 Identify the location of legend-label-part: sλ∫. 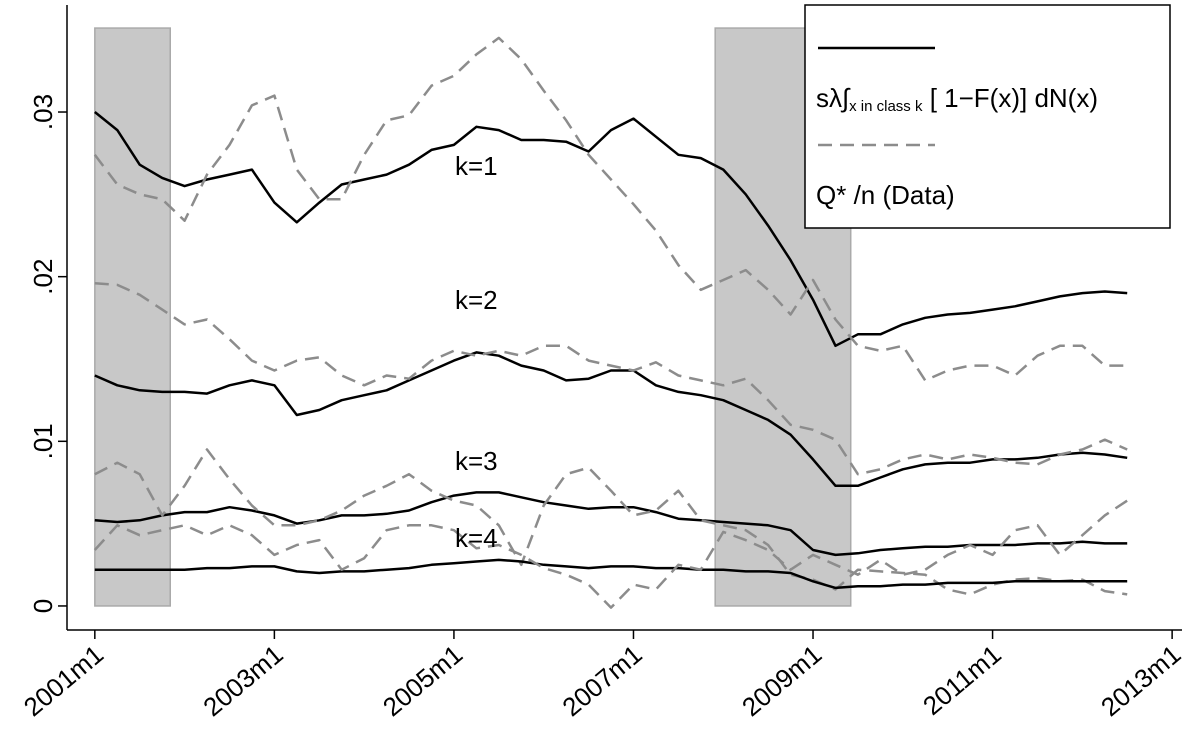
(833, 98).